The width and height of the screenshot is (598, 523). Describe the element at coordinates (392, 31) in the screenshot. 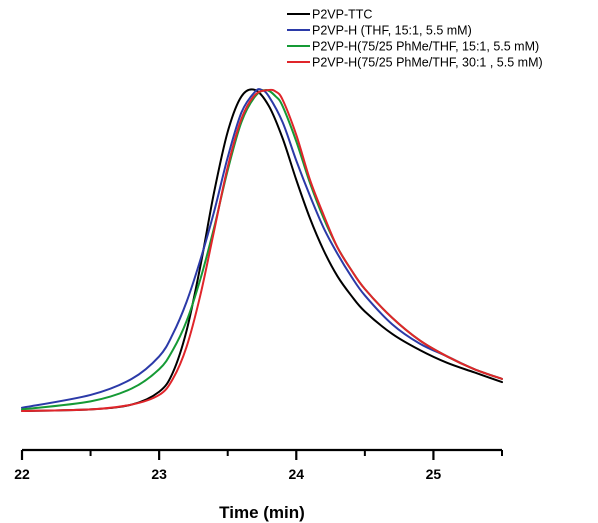

I see `legend-label-2: P2VP-H (THF, 15:1, 5.5 mM)` at that location.